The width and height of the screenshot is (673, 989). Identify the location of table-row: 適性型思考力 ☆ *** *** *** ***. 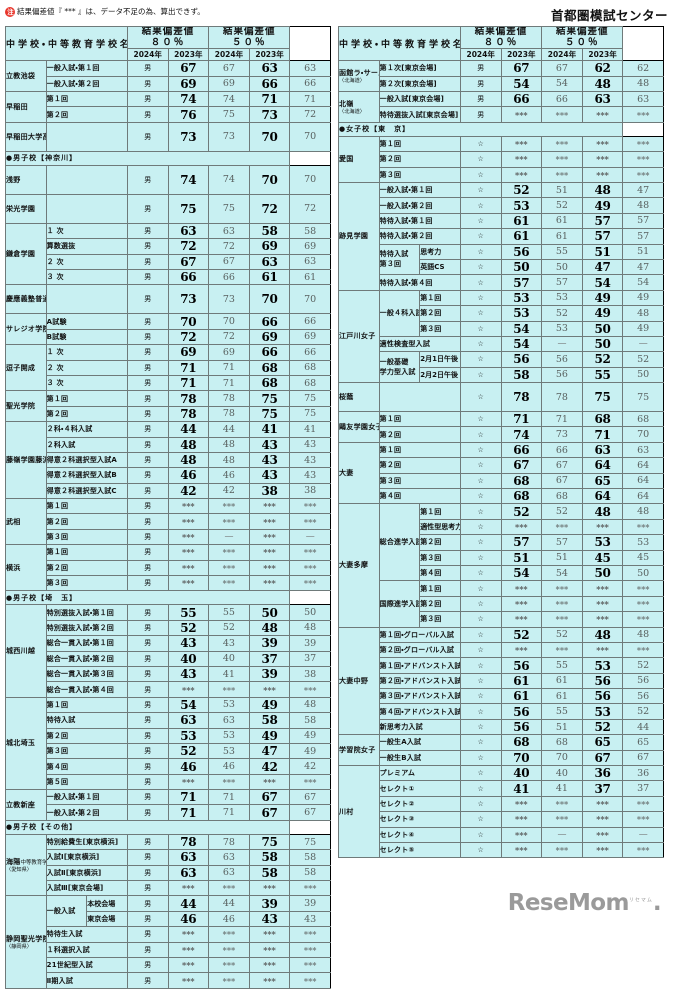
(501, 527).